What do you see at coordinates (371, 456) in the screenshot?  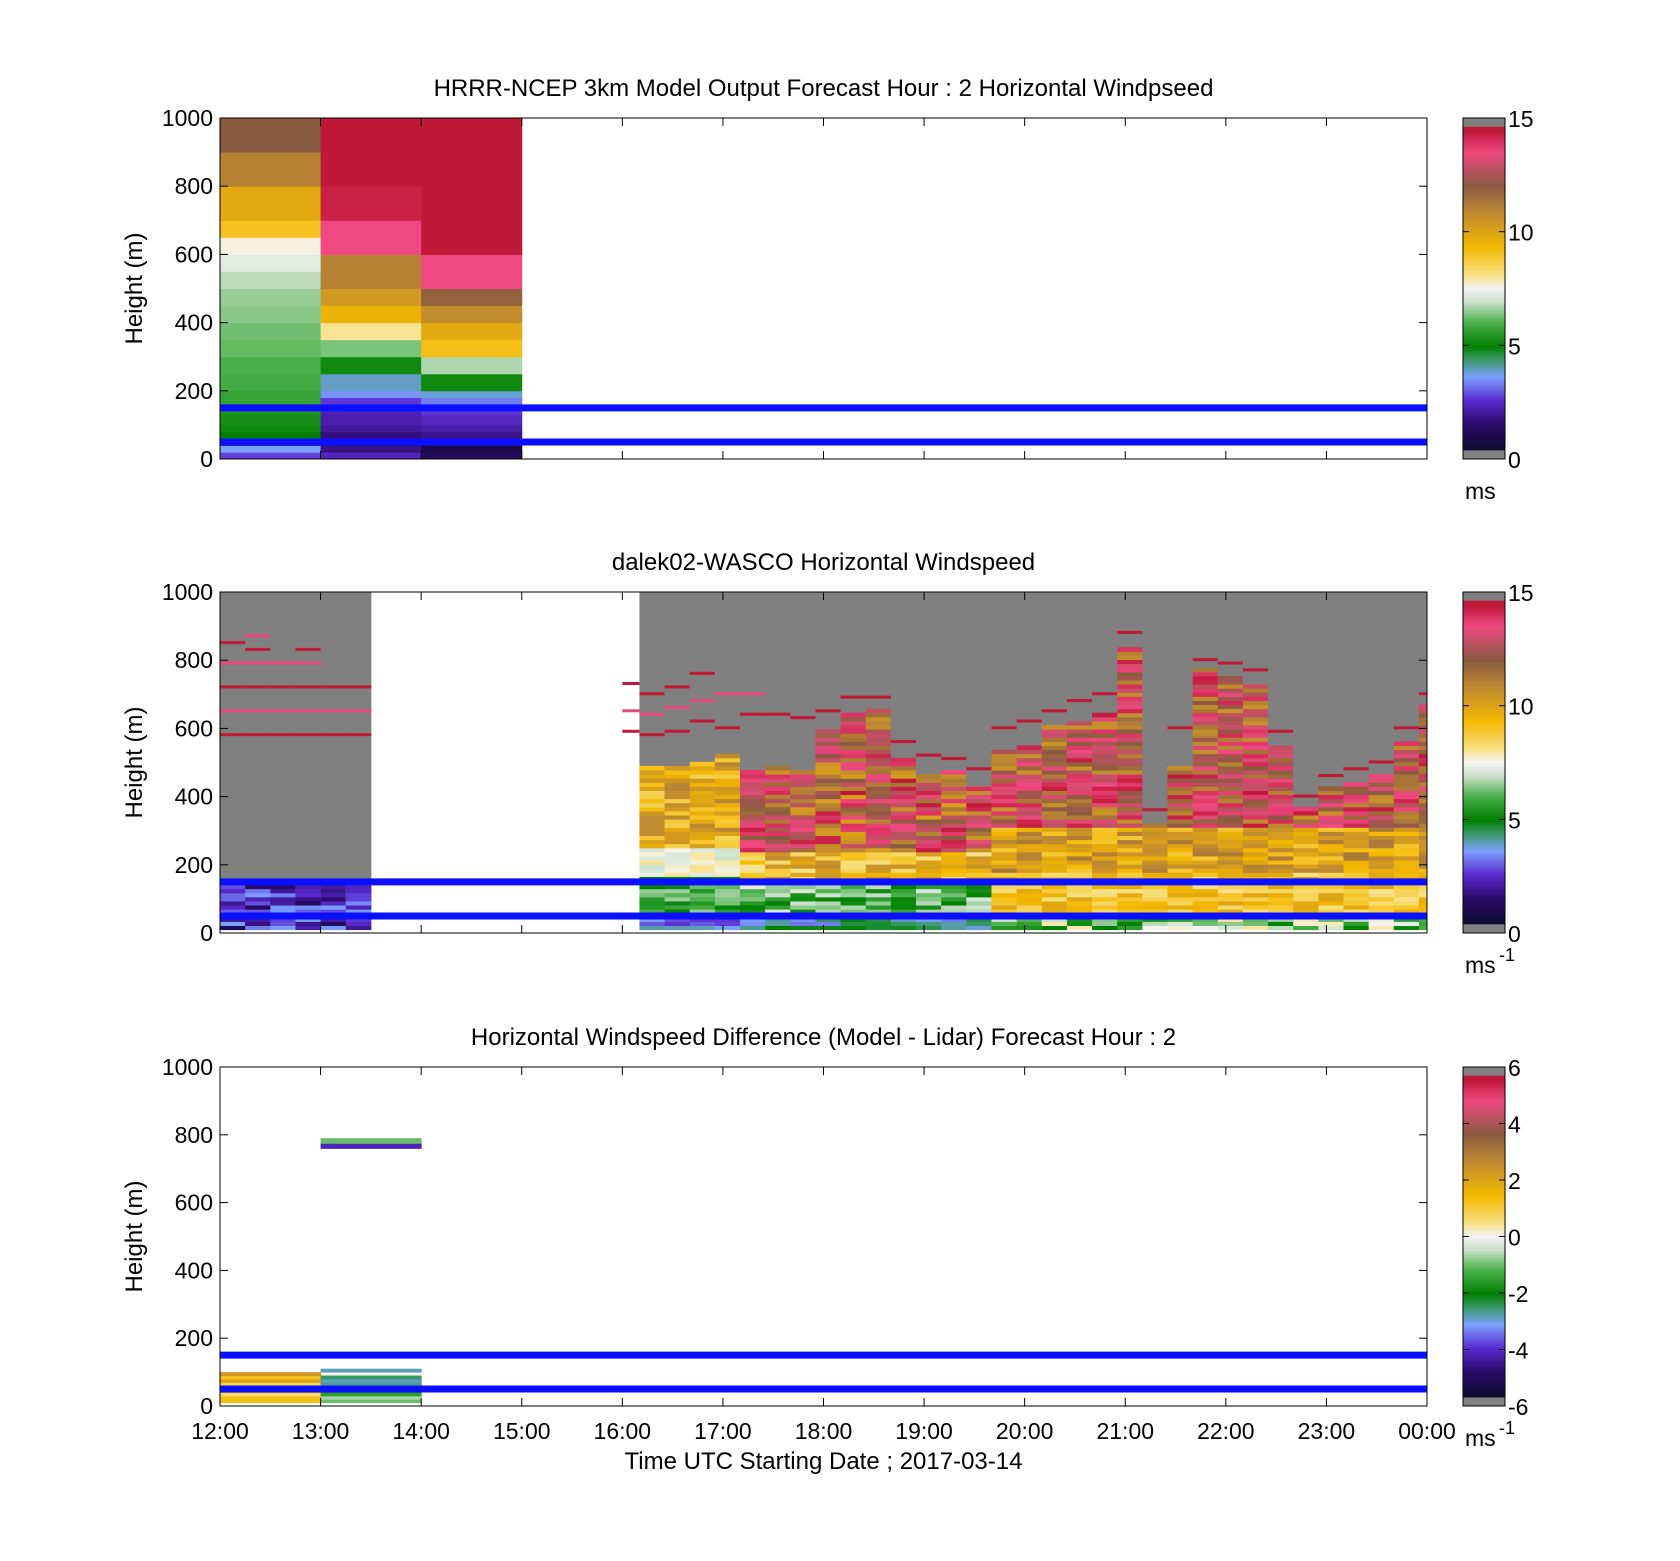 I see `heat-cell` at bounding box center [371, 456].